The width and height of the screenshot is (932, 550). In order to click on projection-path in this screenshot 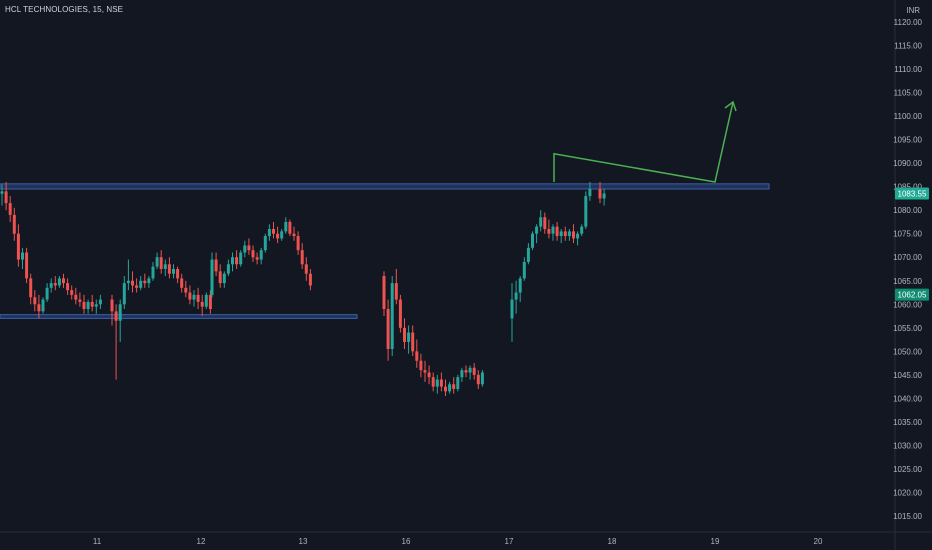, I will do `click(643, 142)`.